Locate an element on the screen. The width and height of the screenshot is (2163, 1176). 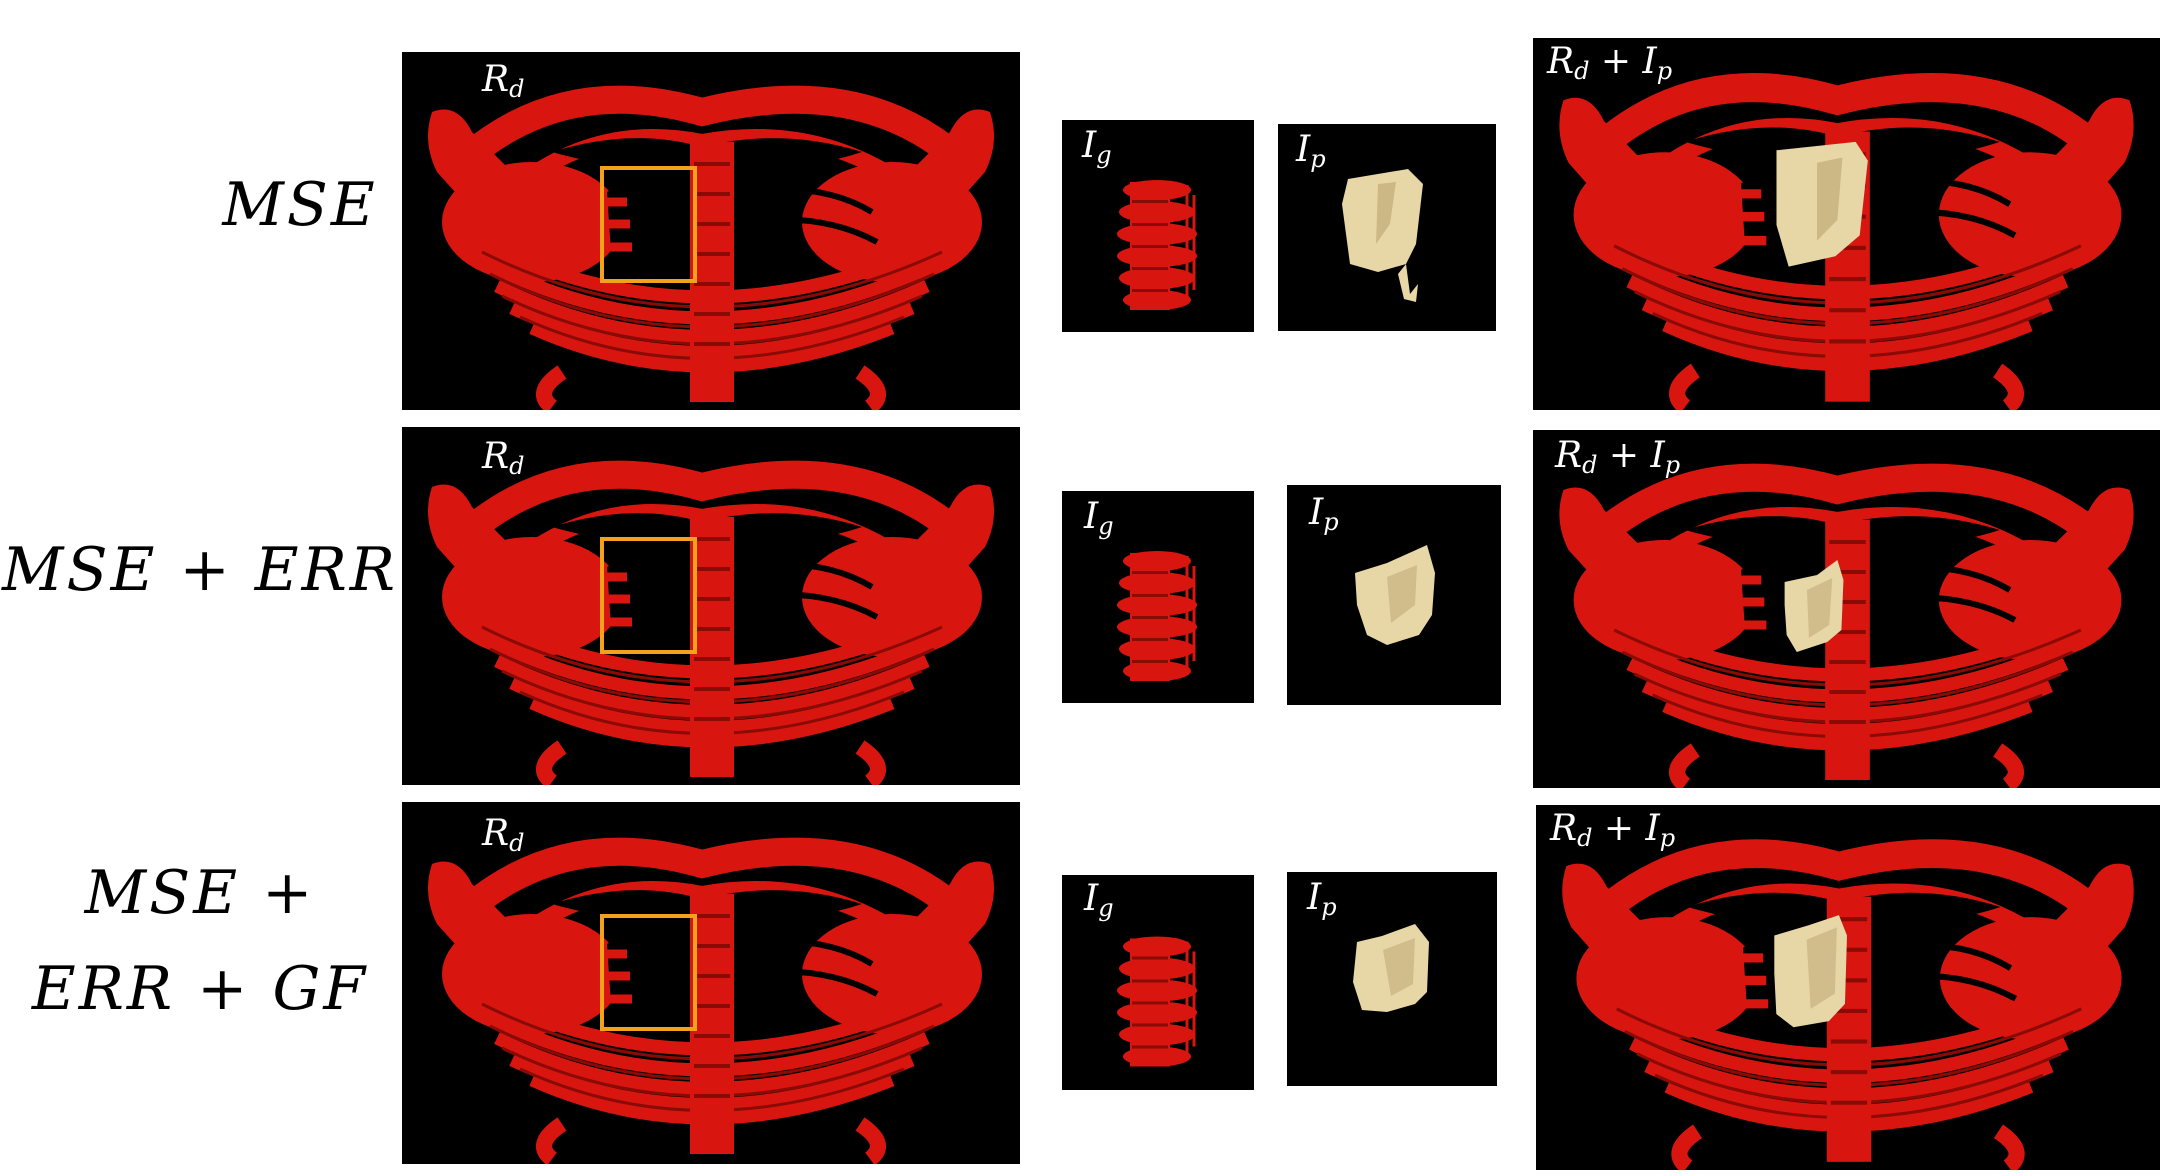
row-label-line: MSE + ERR is located at coordinates (200, 570).